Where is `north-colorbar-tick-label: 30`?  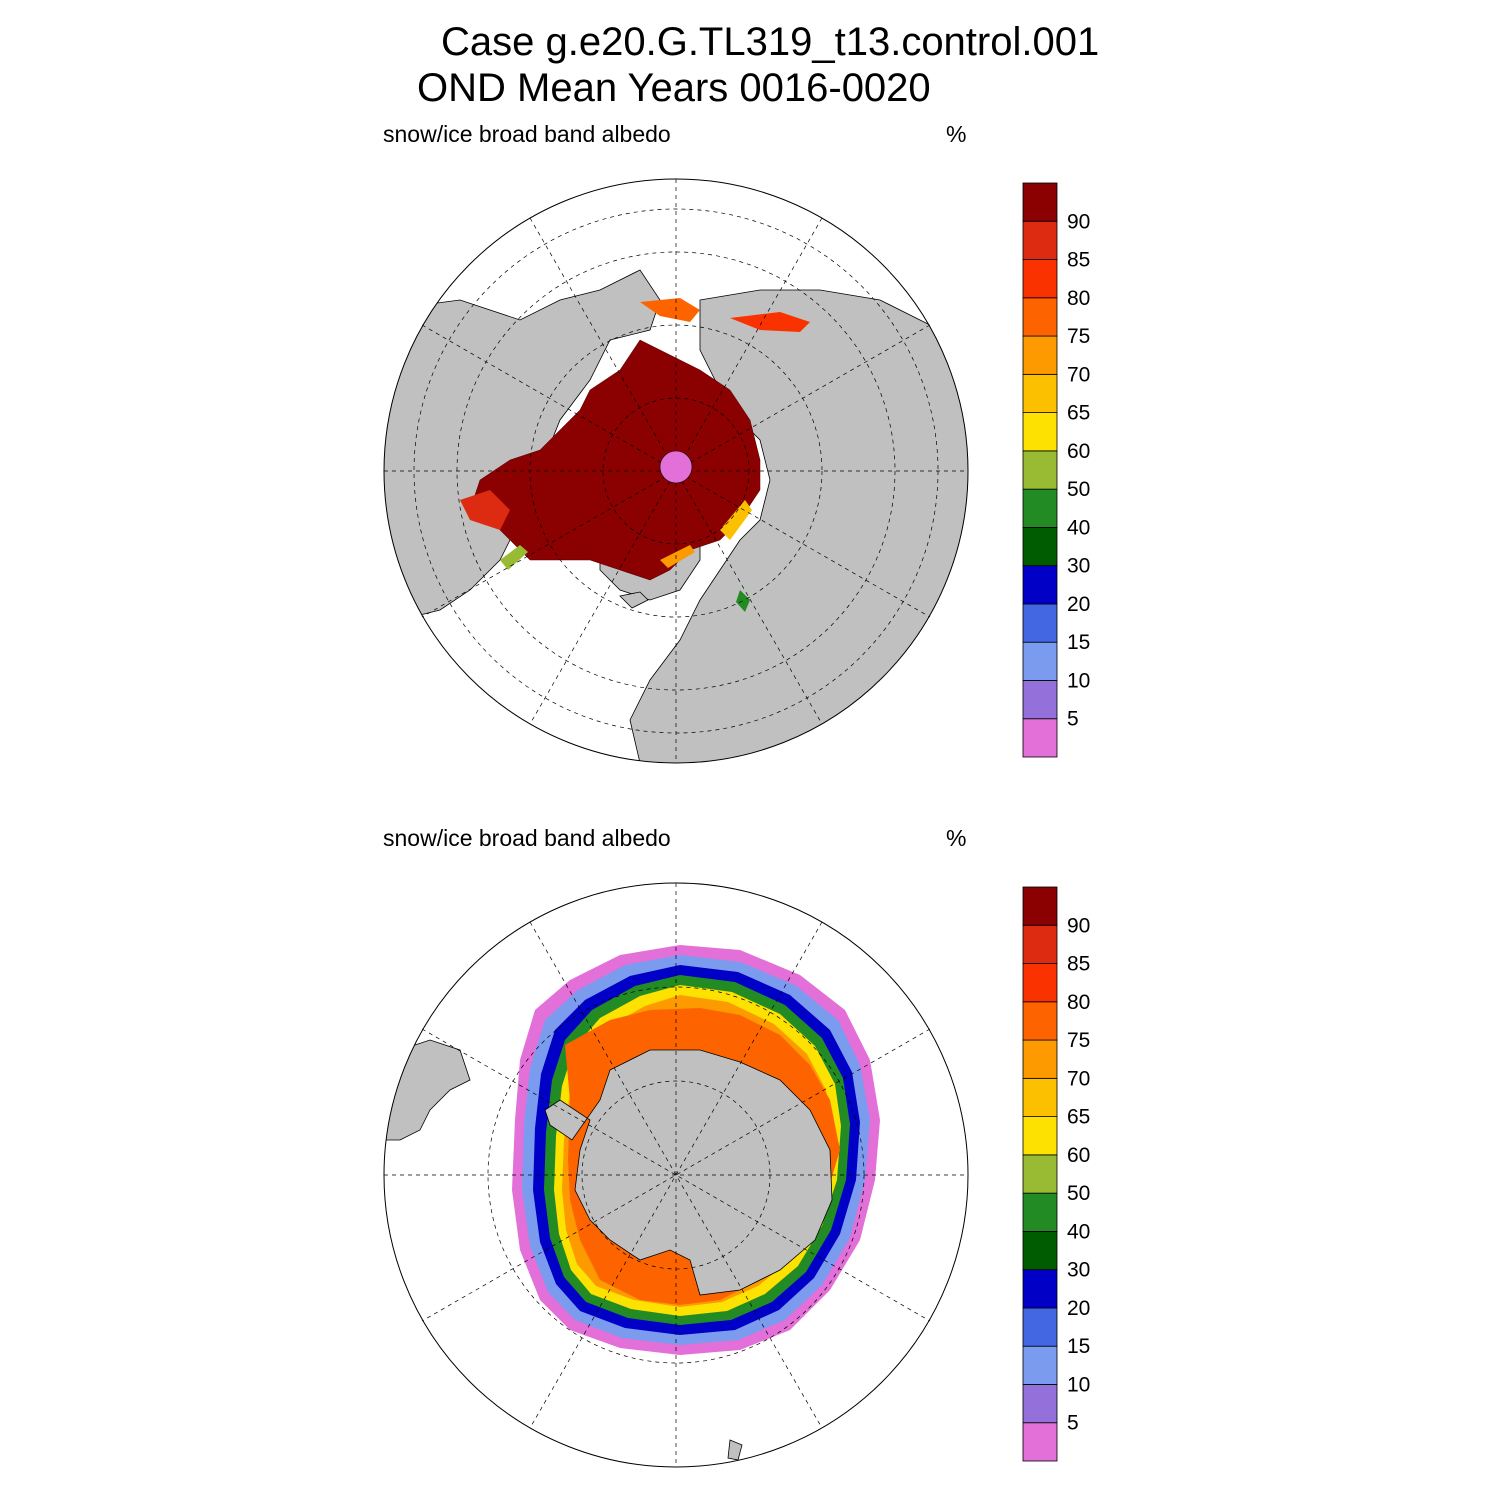 north-colorbar-tick-label: 30 is located at coordinates (1078, 566).